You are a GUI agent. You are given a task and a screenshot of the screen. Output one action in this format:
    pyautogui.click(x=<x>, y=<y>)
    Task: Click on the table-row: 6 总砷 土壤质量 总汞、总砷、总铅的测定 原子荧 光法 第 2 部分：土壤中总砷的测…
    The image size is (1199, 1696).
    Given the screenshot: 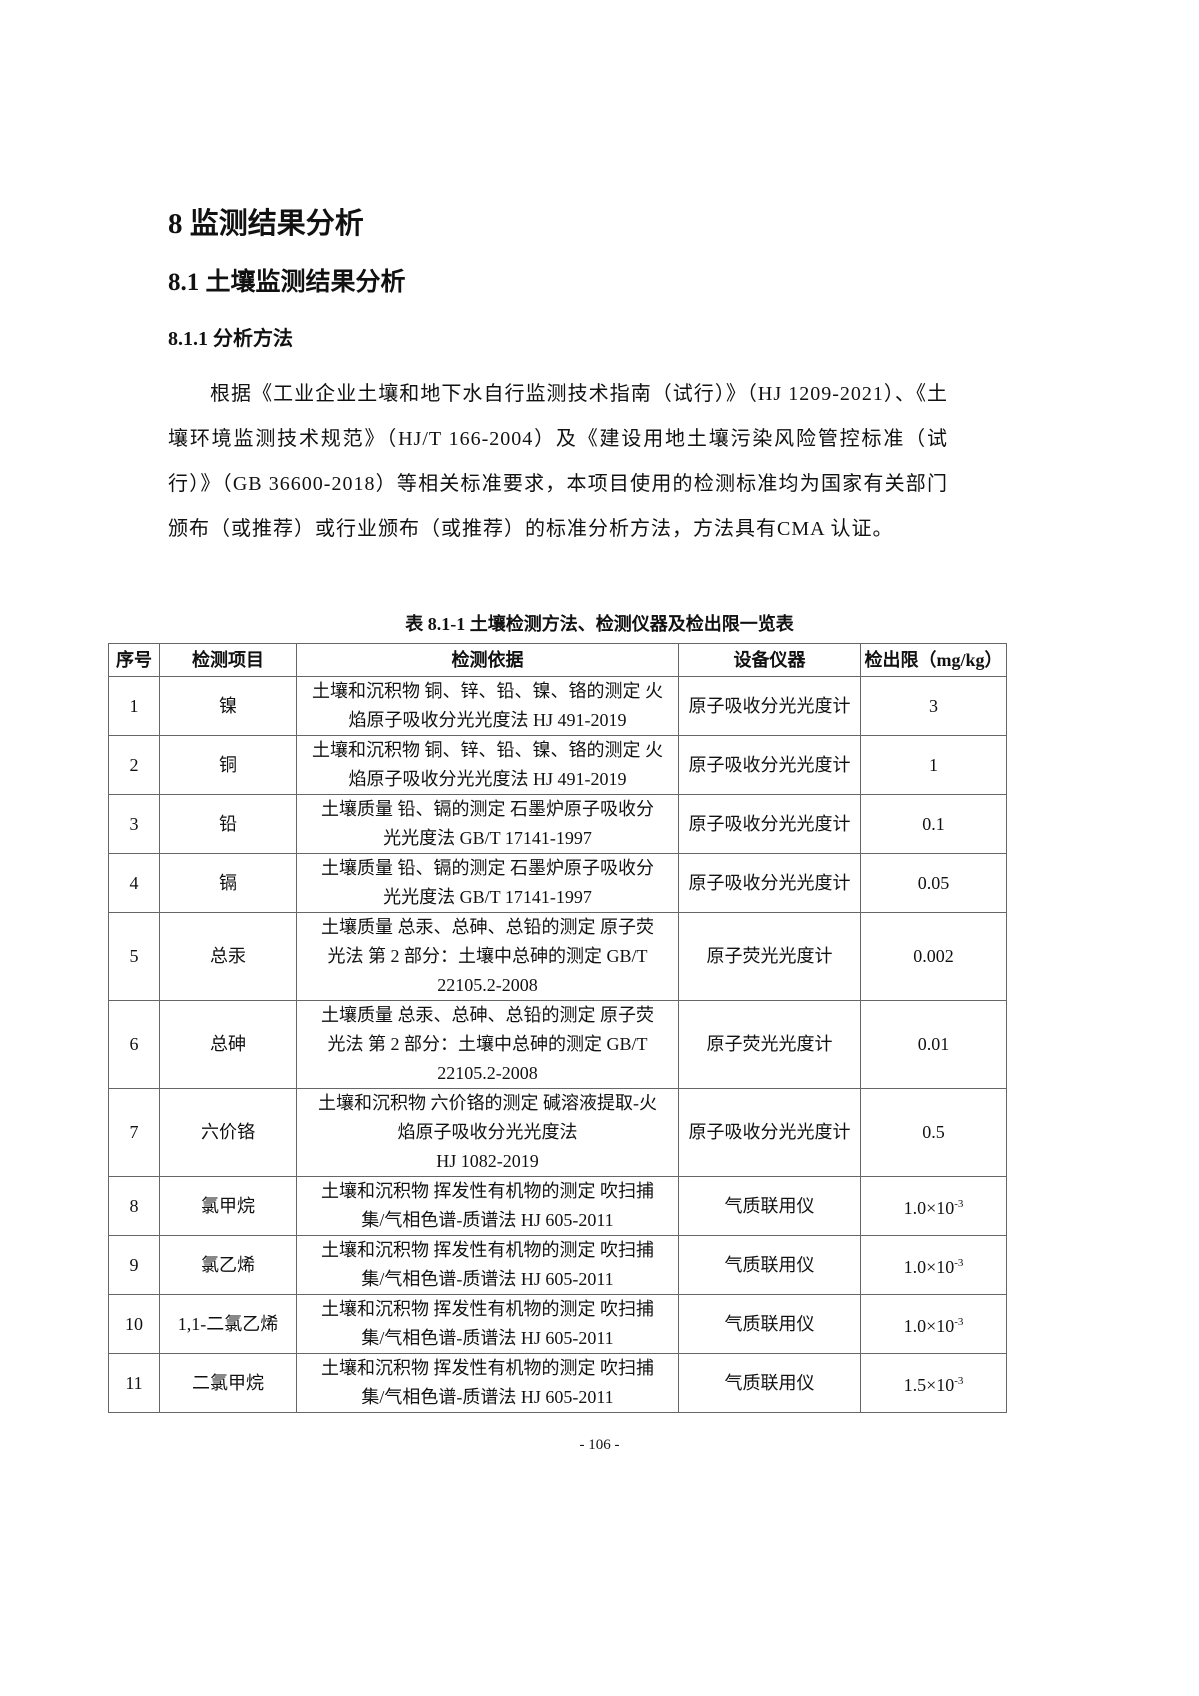 What is the action you would take?
    pyautogui.click(x=557, y=1044)
    